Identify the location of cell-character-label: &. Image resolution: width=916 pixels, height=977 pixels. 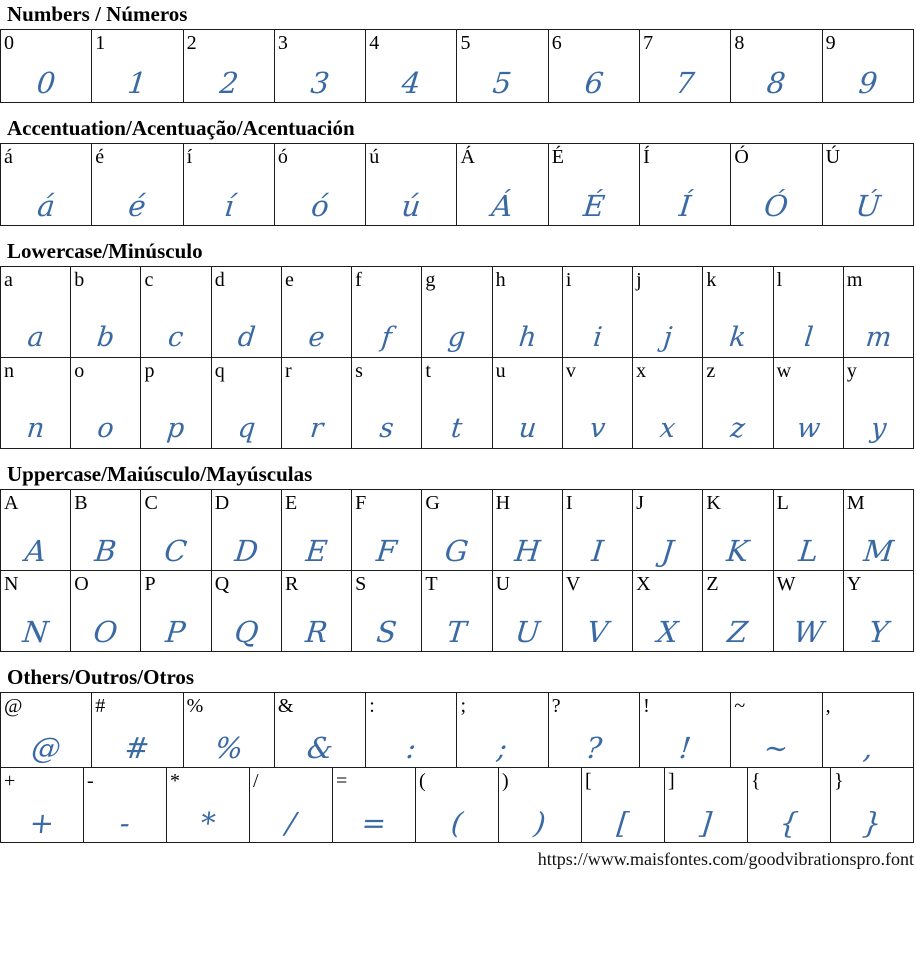
(285, 706).